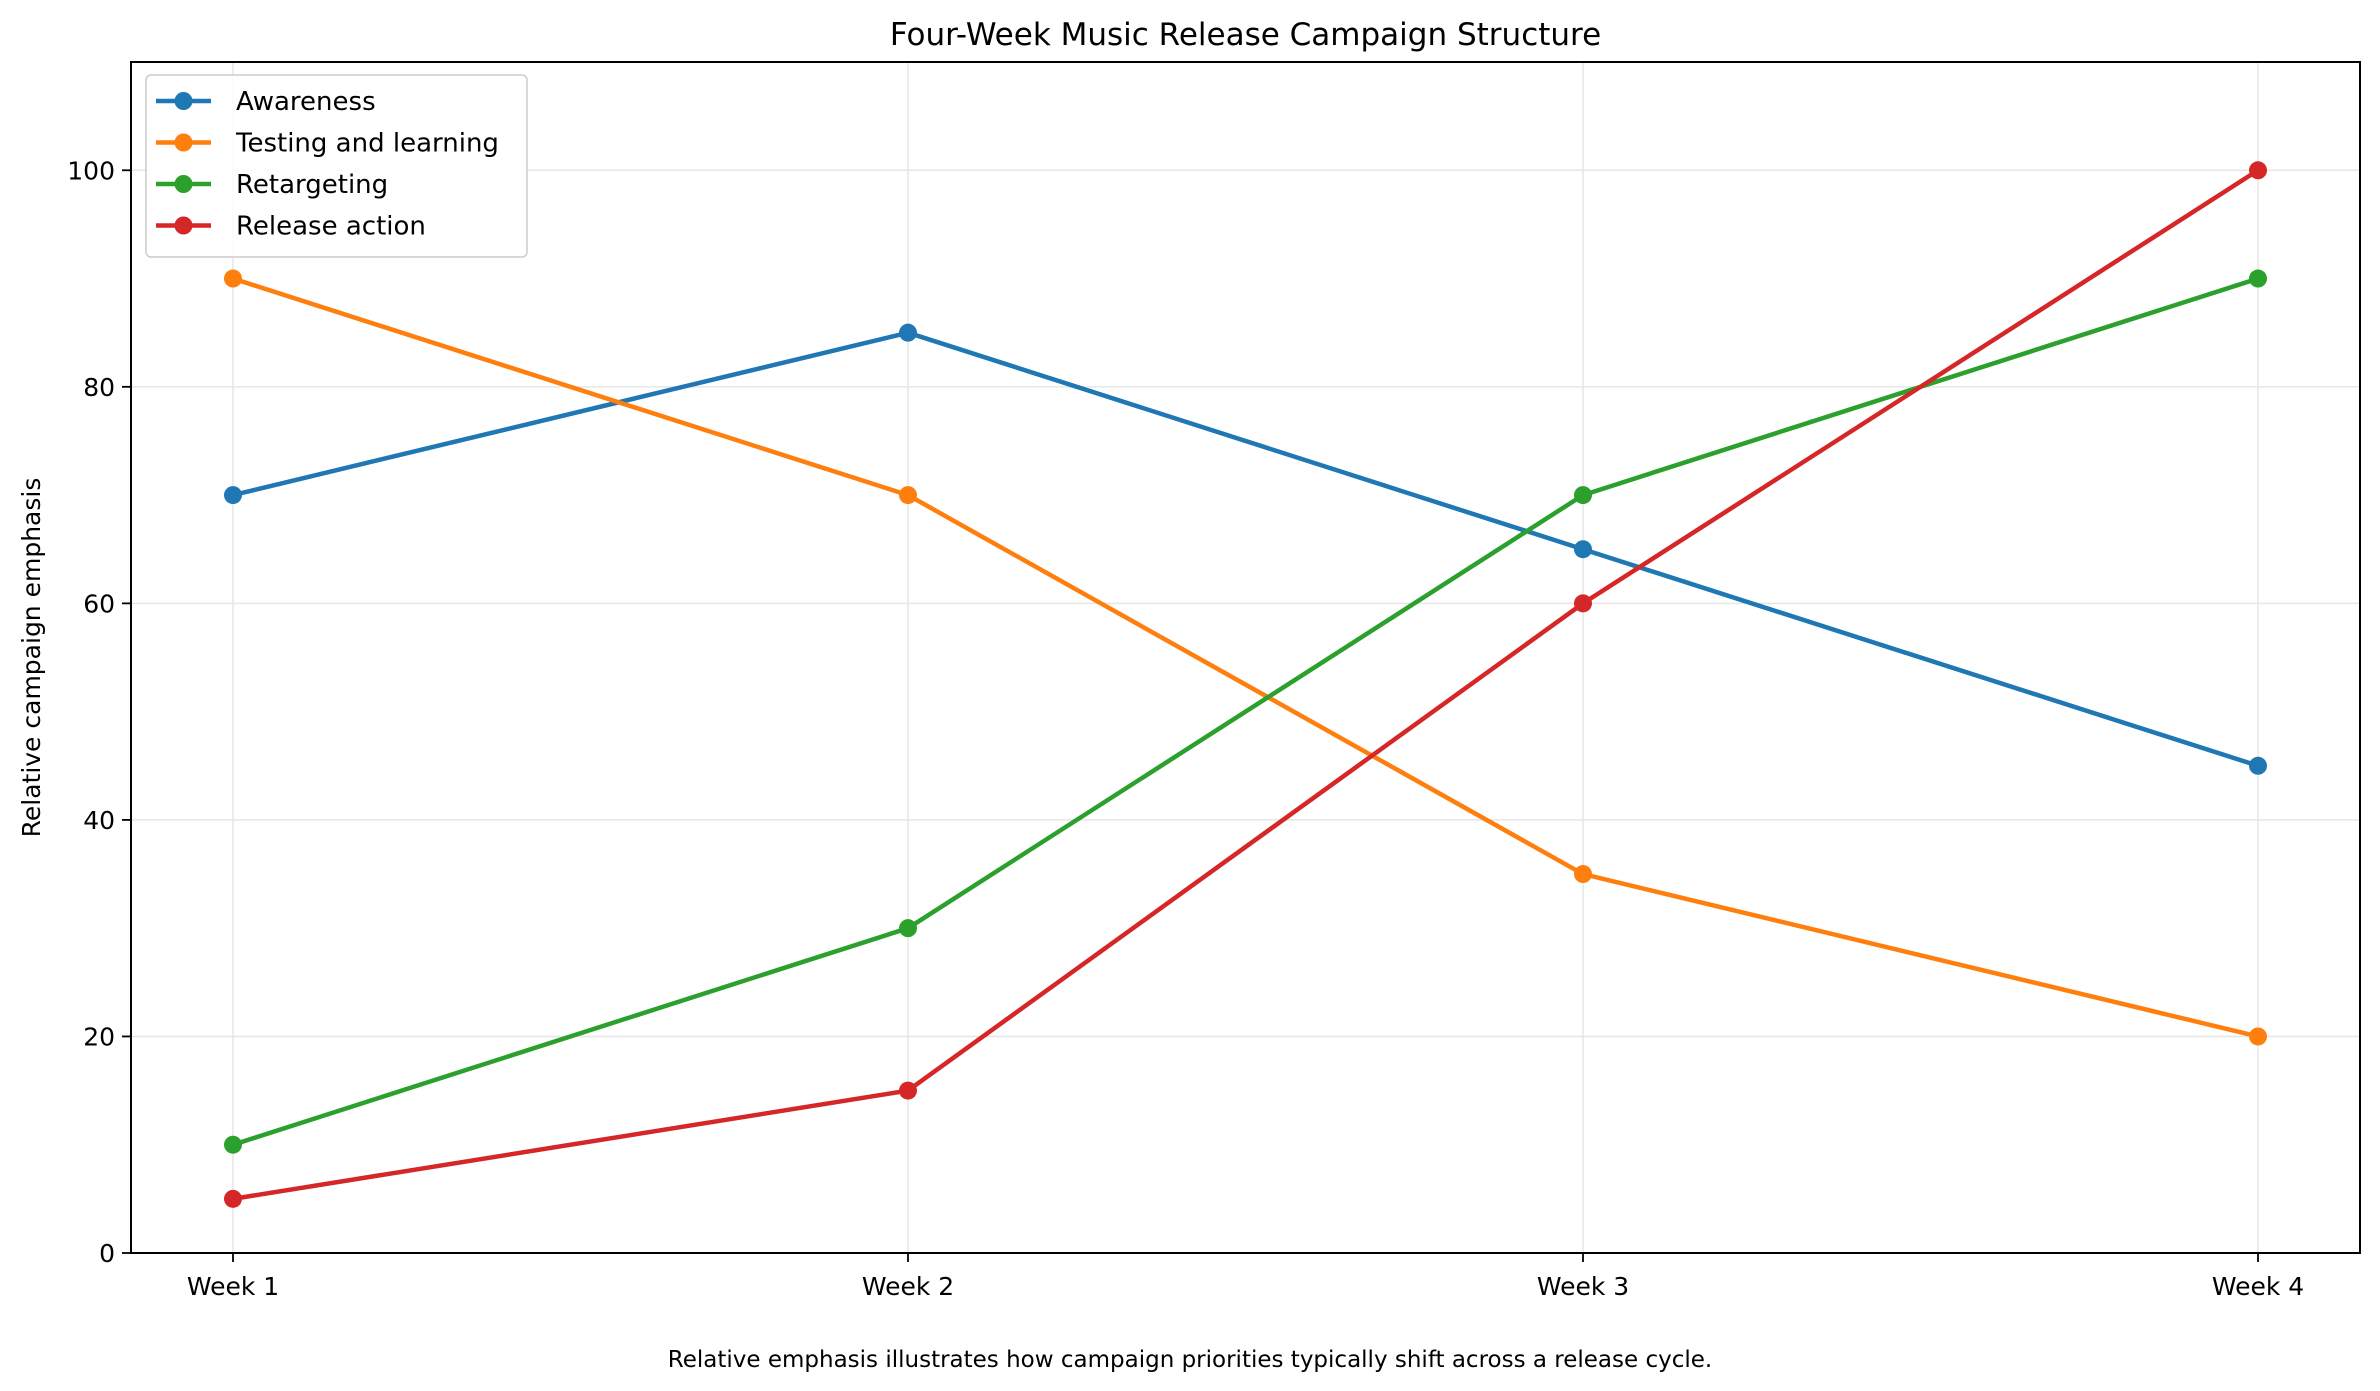  Describe the element at coordinates (99, 712) in the screenshot. I see `y-axis: 0 20 40 60 80 100` at that location.